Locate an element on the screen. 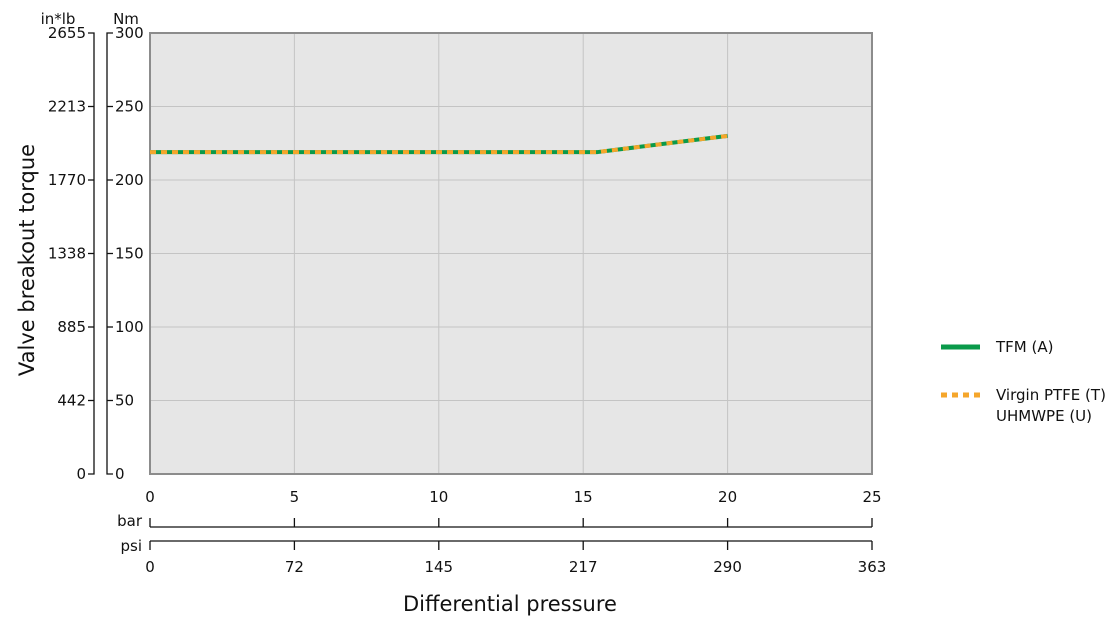 Image resolution: width=1112 pixels, height=621 pixels. y-unit-nm: Nm is located at coordinates (126, 19).